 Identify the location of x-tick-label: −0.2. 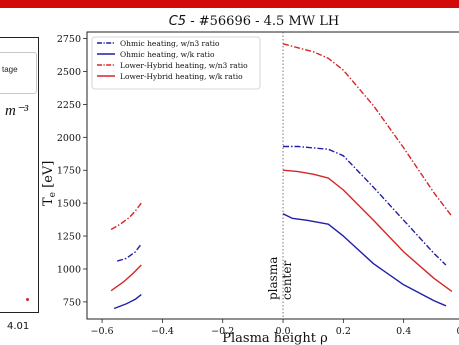
(222, 331).